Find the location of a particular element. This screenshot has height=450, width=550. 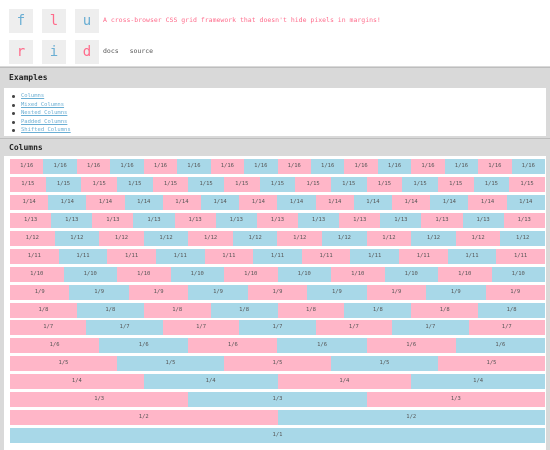

column-row: 1/10 1/10 1/10 1/10 1/10 1/10 1/10 1/10 1/10 1/10 is located at coordinates (277, 274).